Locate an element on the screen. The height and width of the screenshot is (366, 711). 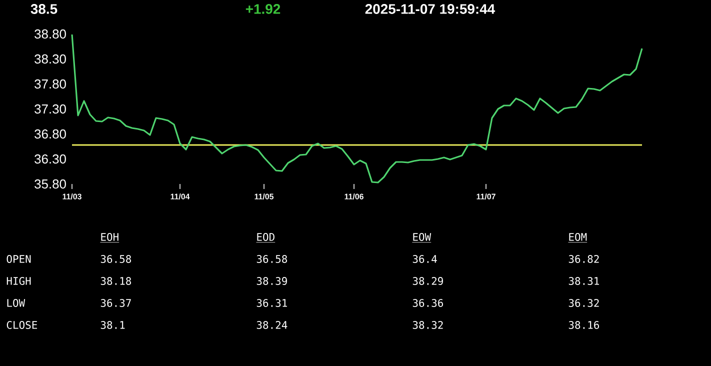
y-tick-label: 36.30 is located at coordinates (50, 159).